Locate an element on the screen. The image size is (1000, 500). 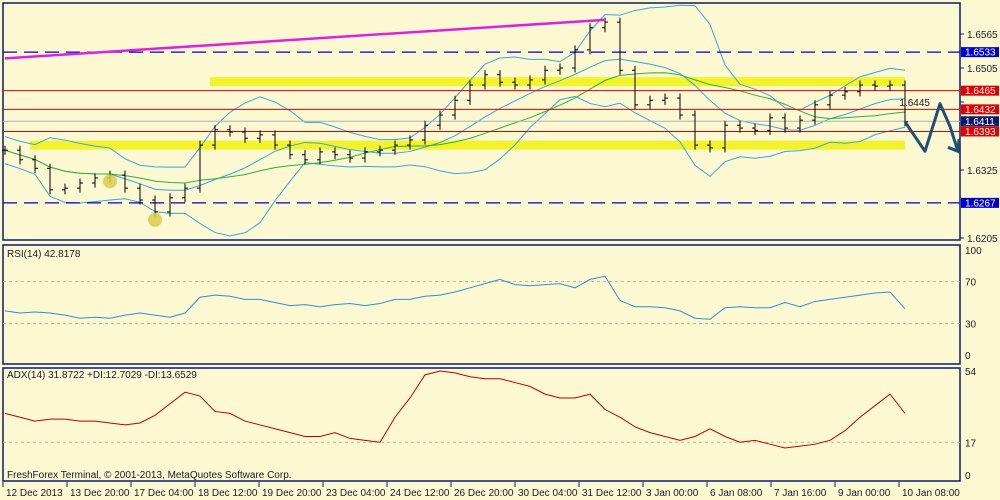
time-label: 12 Dec 2013 is located at coordinates (34, 493).